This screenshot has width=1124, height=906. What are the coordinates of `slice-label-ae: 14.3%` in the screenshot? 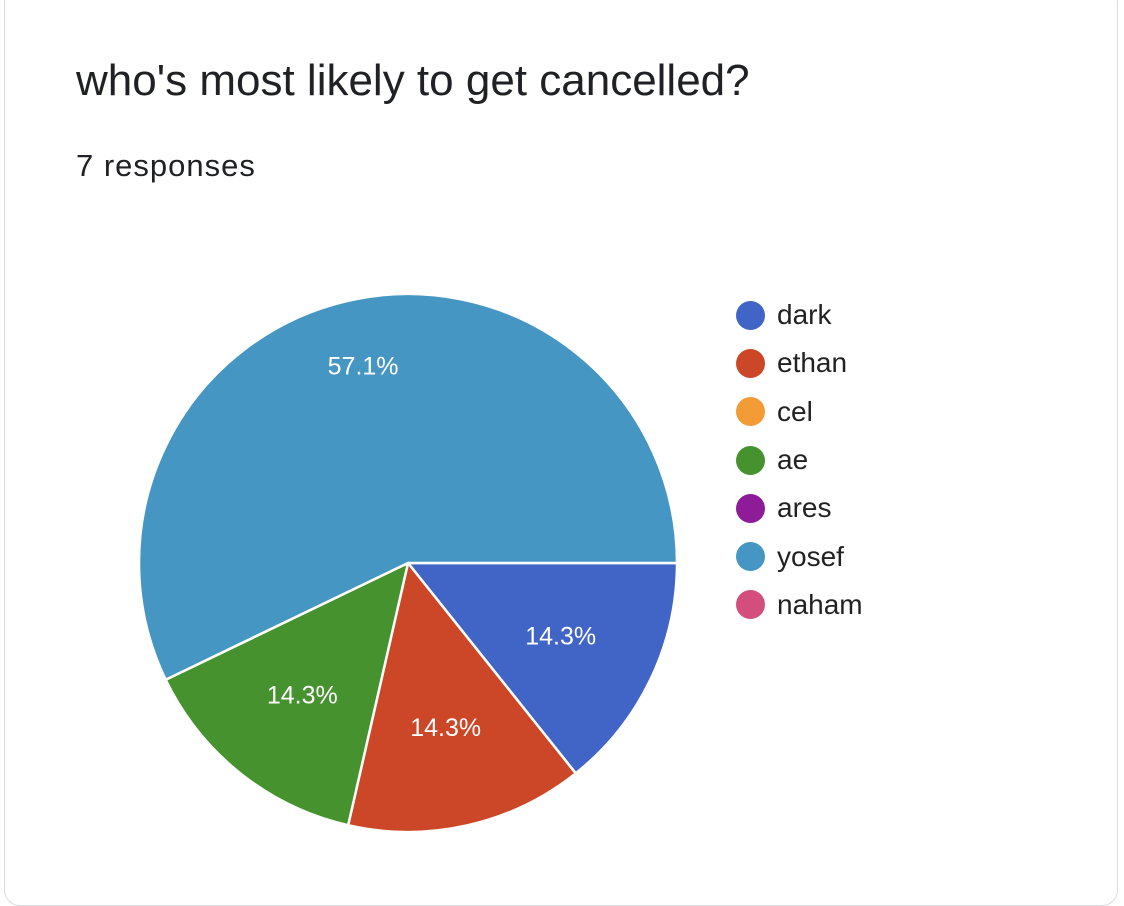 It's located at (302, 696).